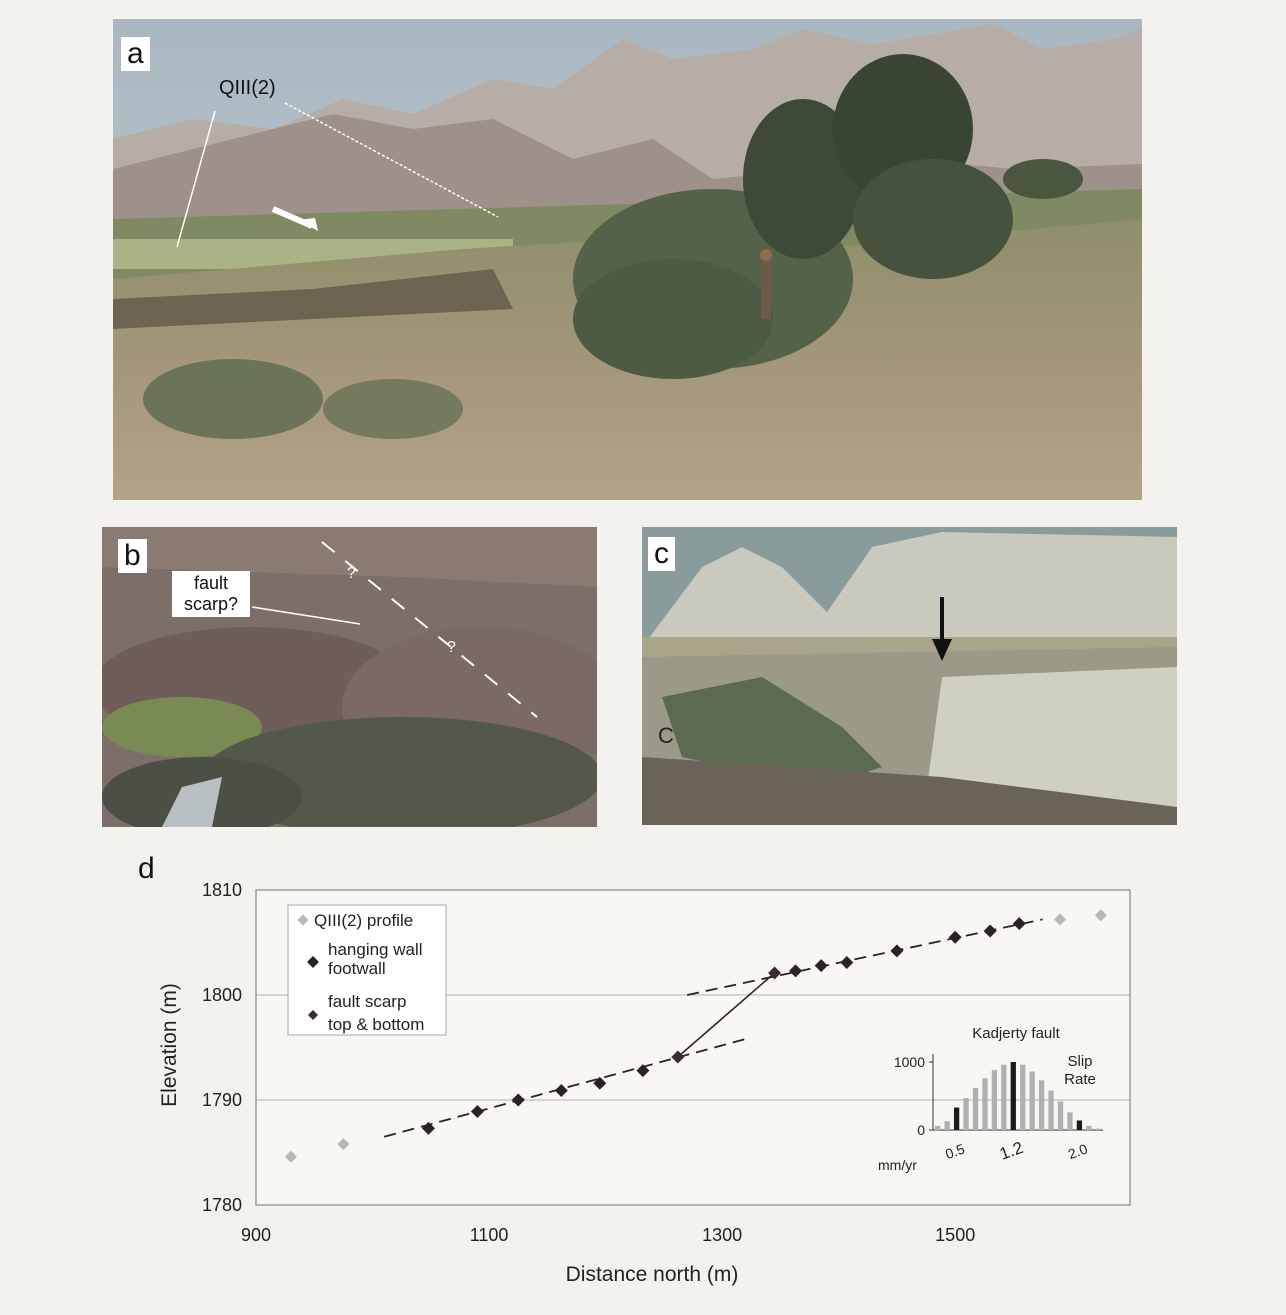 This screenshot has width=1286, height=1315. What do you see at coordinates (313, 1015) in the screenshot?
I see `legend-marker-fault-scarp` at bounding box center [313, 1015].